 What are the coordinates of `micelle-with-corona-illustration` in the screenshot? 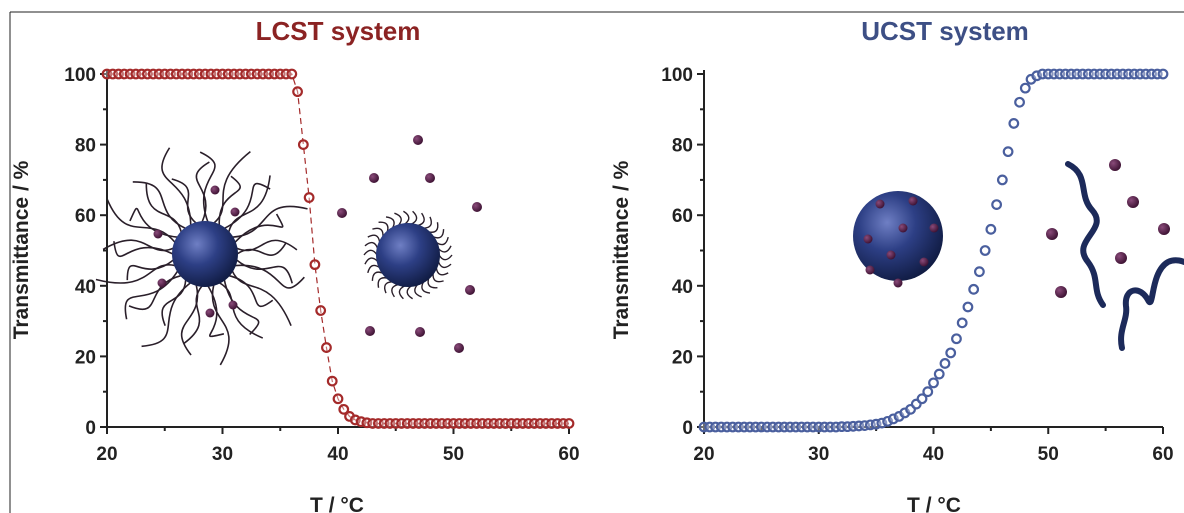 It's located at (201, 256).